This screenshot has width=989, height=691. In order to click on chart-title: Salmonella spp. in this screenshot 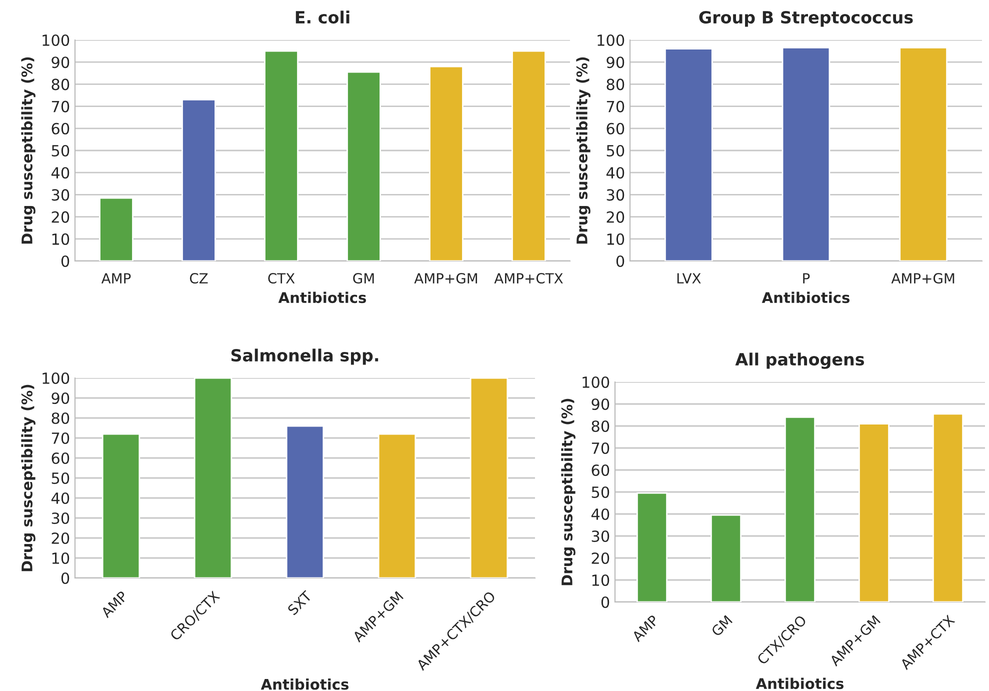, I will do `click(304, 356)`.